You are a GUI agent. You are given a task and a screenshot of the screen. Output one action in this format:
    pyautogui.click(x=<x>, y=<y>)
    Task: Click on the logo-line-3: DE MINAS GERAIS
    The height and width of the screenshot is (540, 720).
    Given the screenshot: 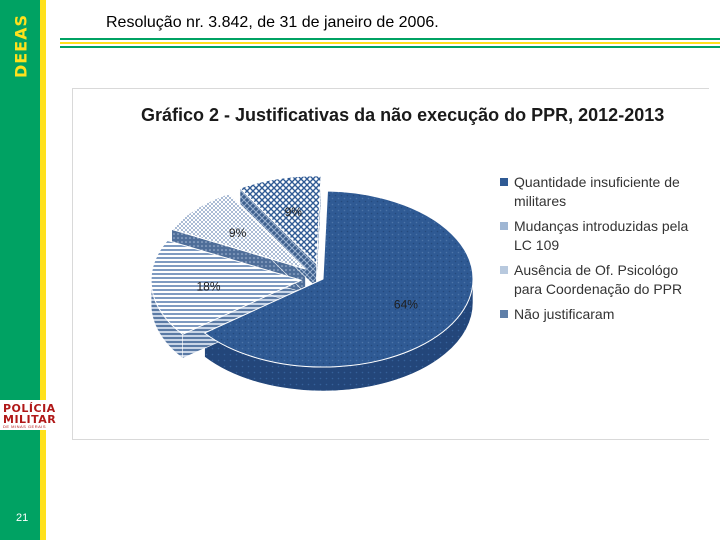 What is the action you would take?
    pyautogui.click(x=25, y=426)
    